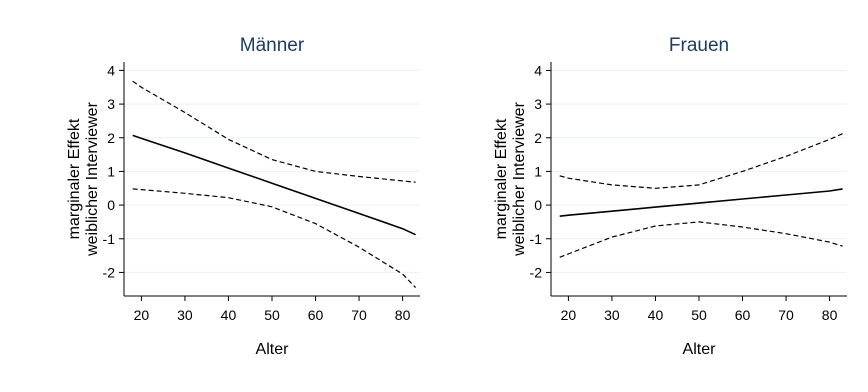 The height and width of the screenshot is (392, 868). Describe the element at coordinates (272, 45) in the screenshot. I see `chart-title: Männer` at that location.